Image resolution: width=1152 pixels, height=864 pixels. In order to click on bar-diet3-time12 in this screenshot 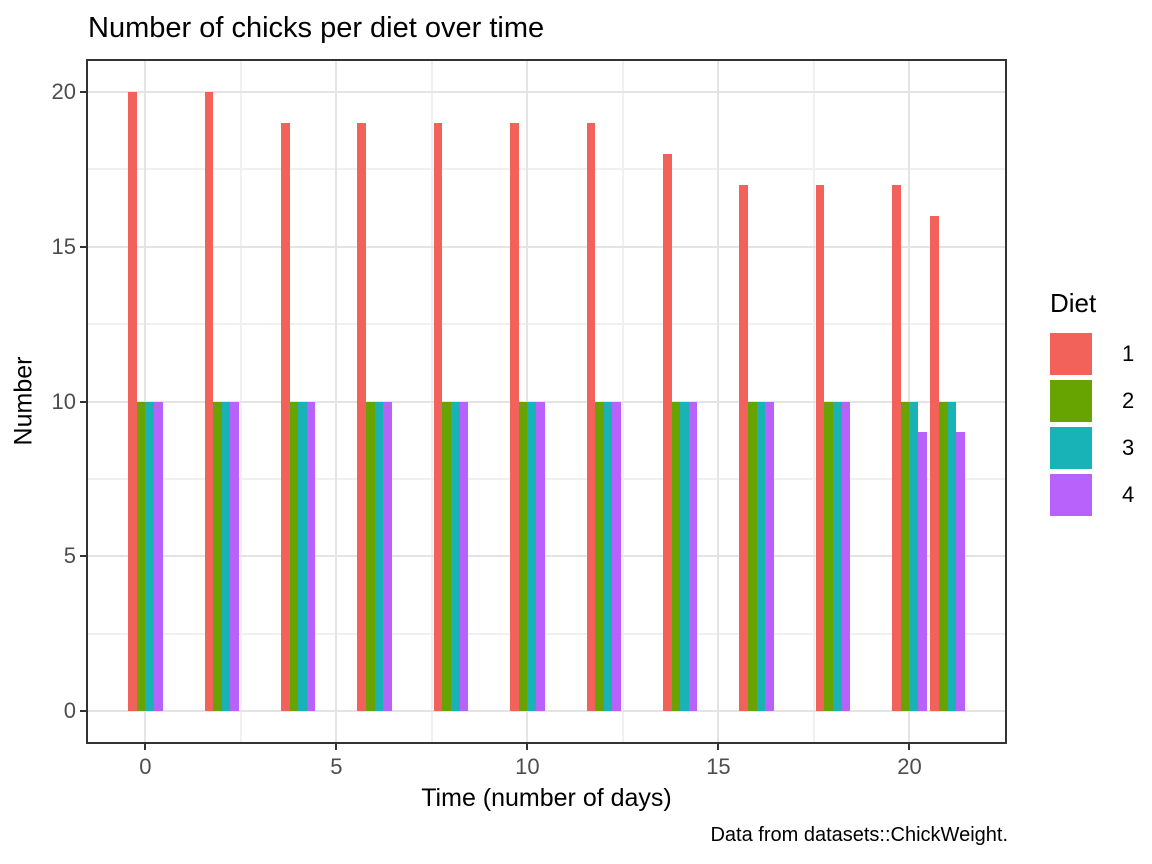, I will do `click(608, 556)`.